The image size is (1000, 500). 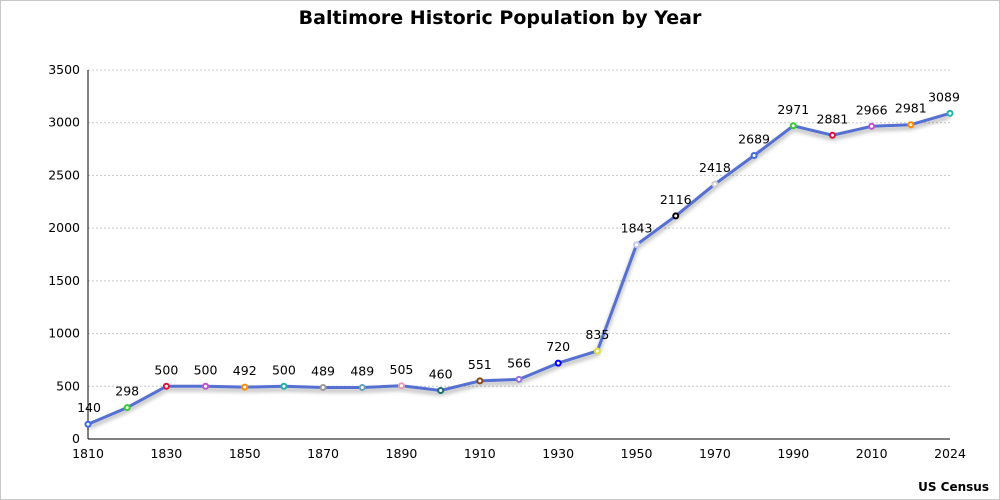 I want to click on x-tick-label: 1890, so click(x=402, y=453).